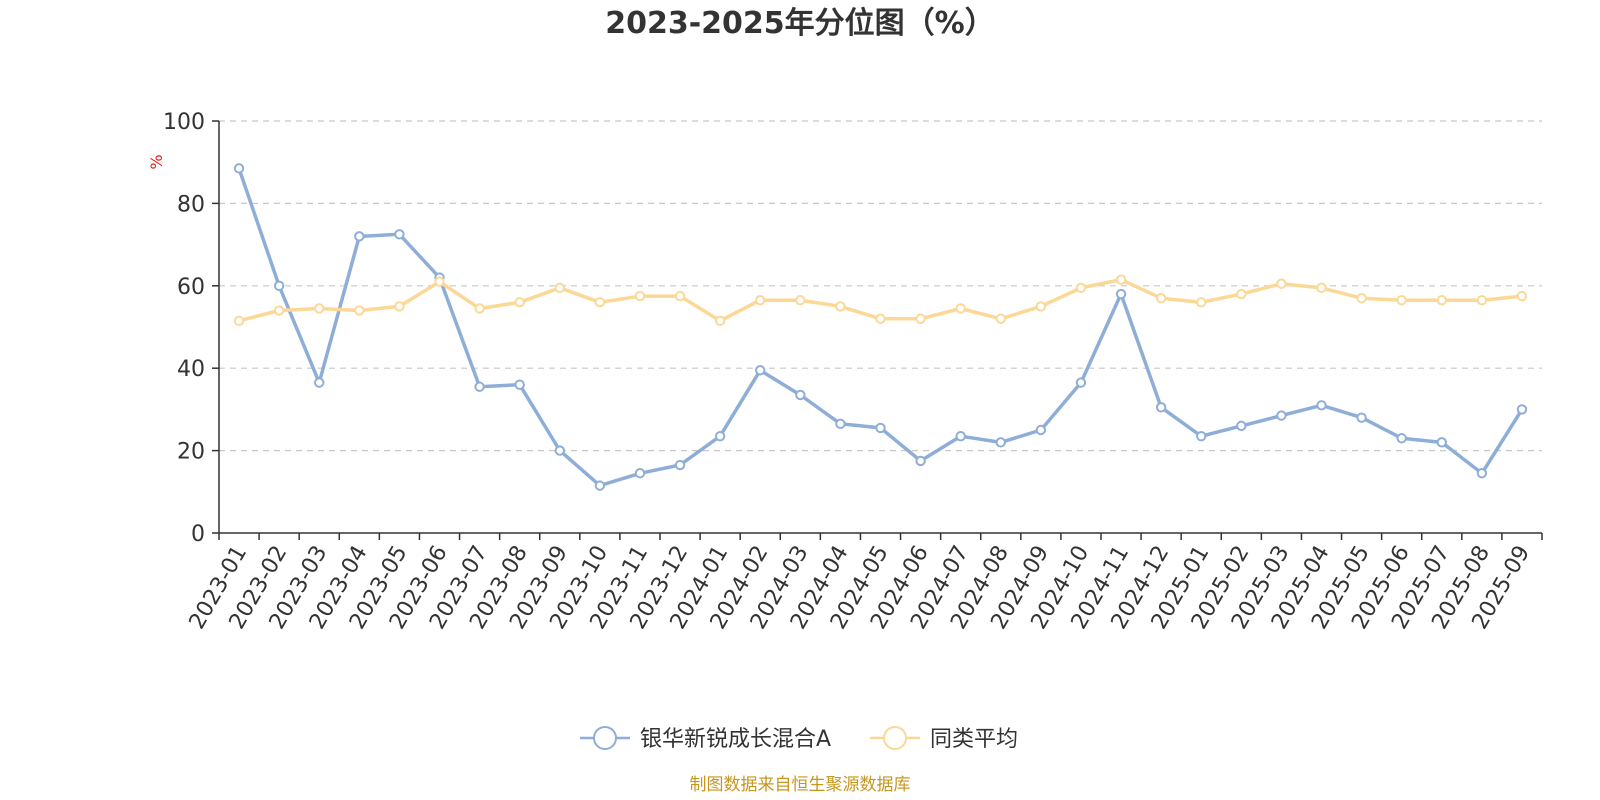 This screenshot has width=1600, height=800. Describe the element at coordinates (156, 161) in the screenshot. I see `y-axis-unit-label: %` at that location.